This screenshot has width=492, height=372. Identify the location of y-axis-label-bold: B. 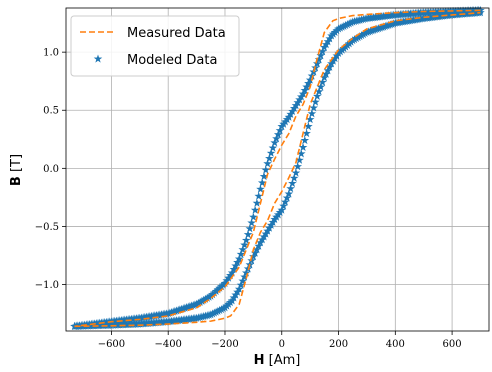
(16, 181).